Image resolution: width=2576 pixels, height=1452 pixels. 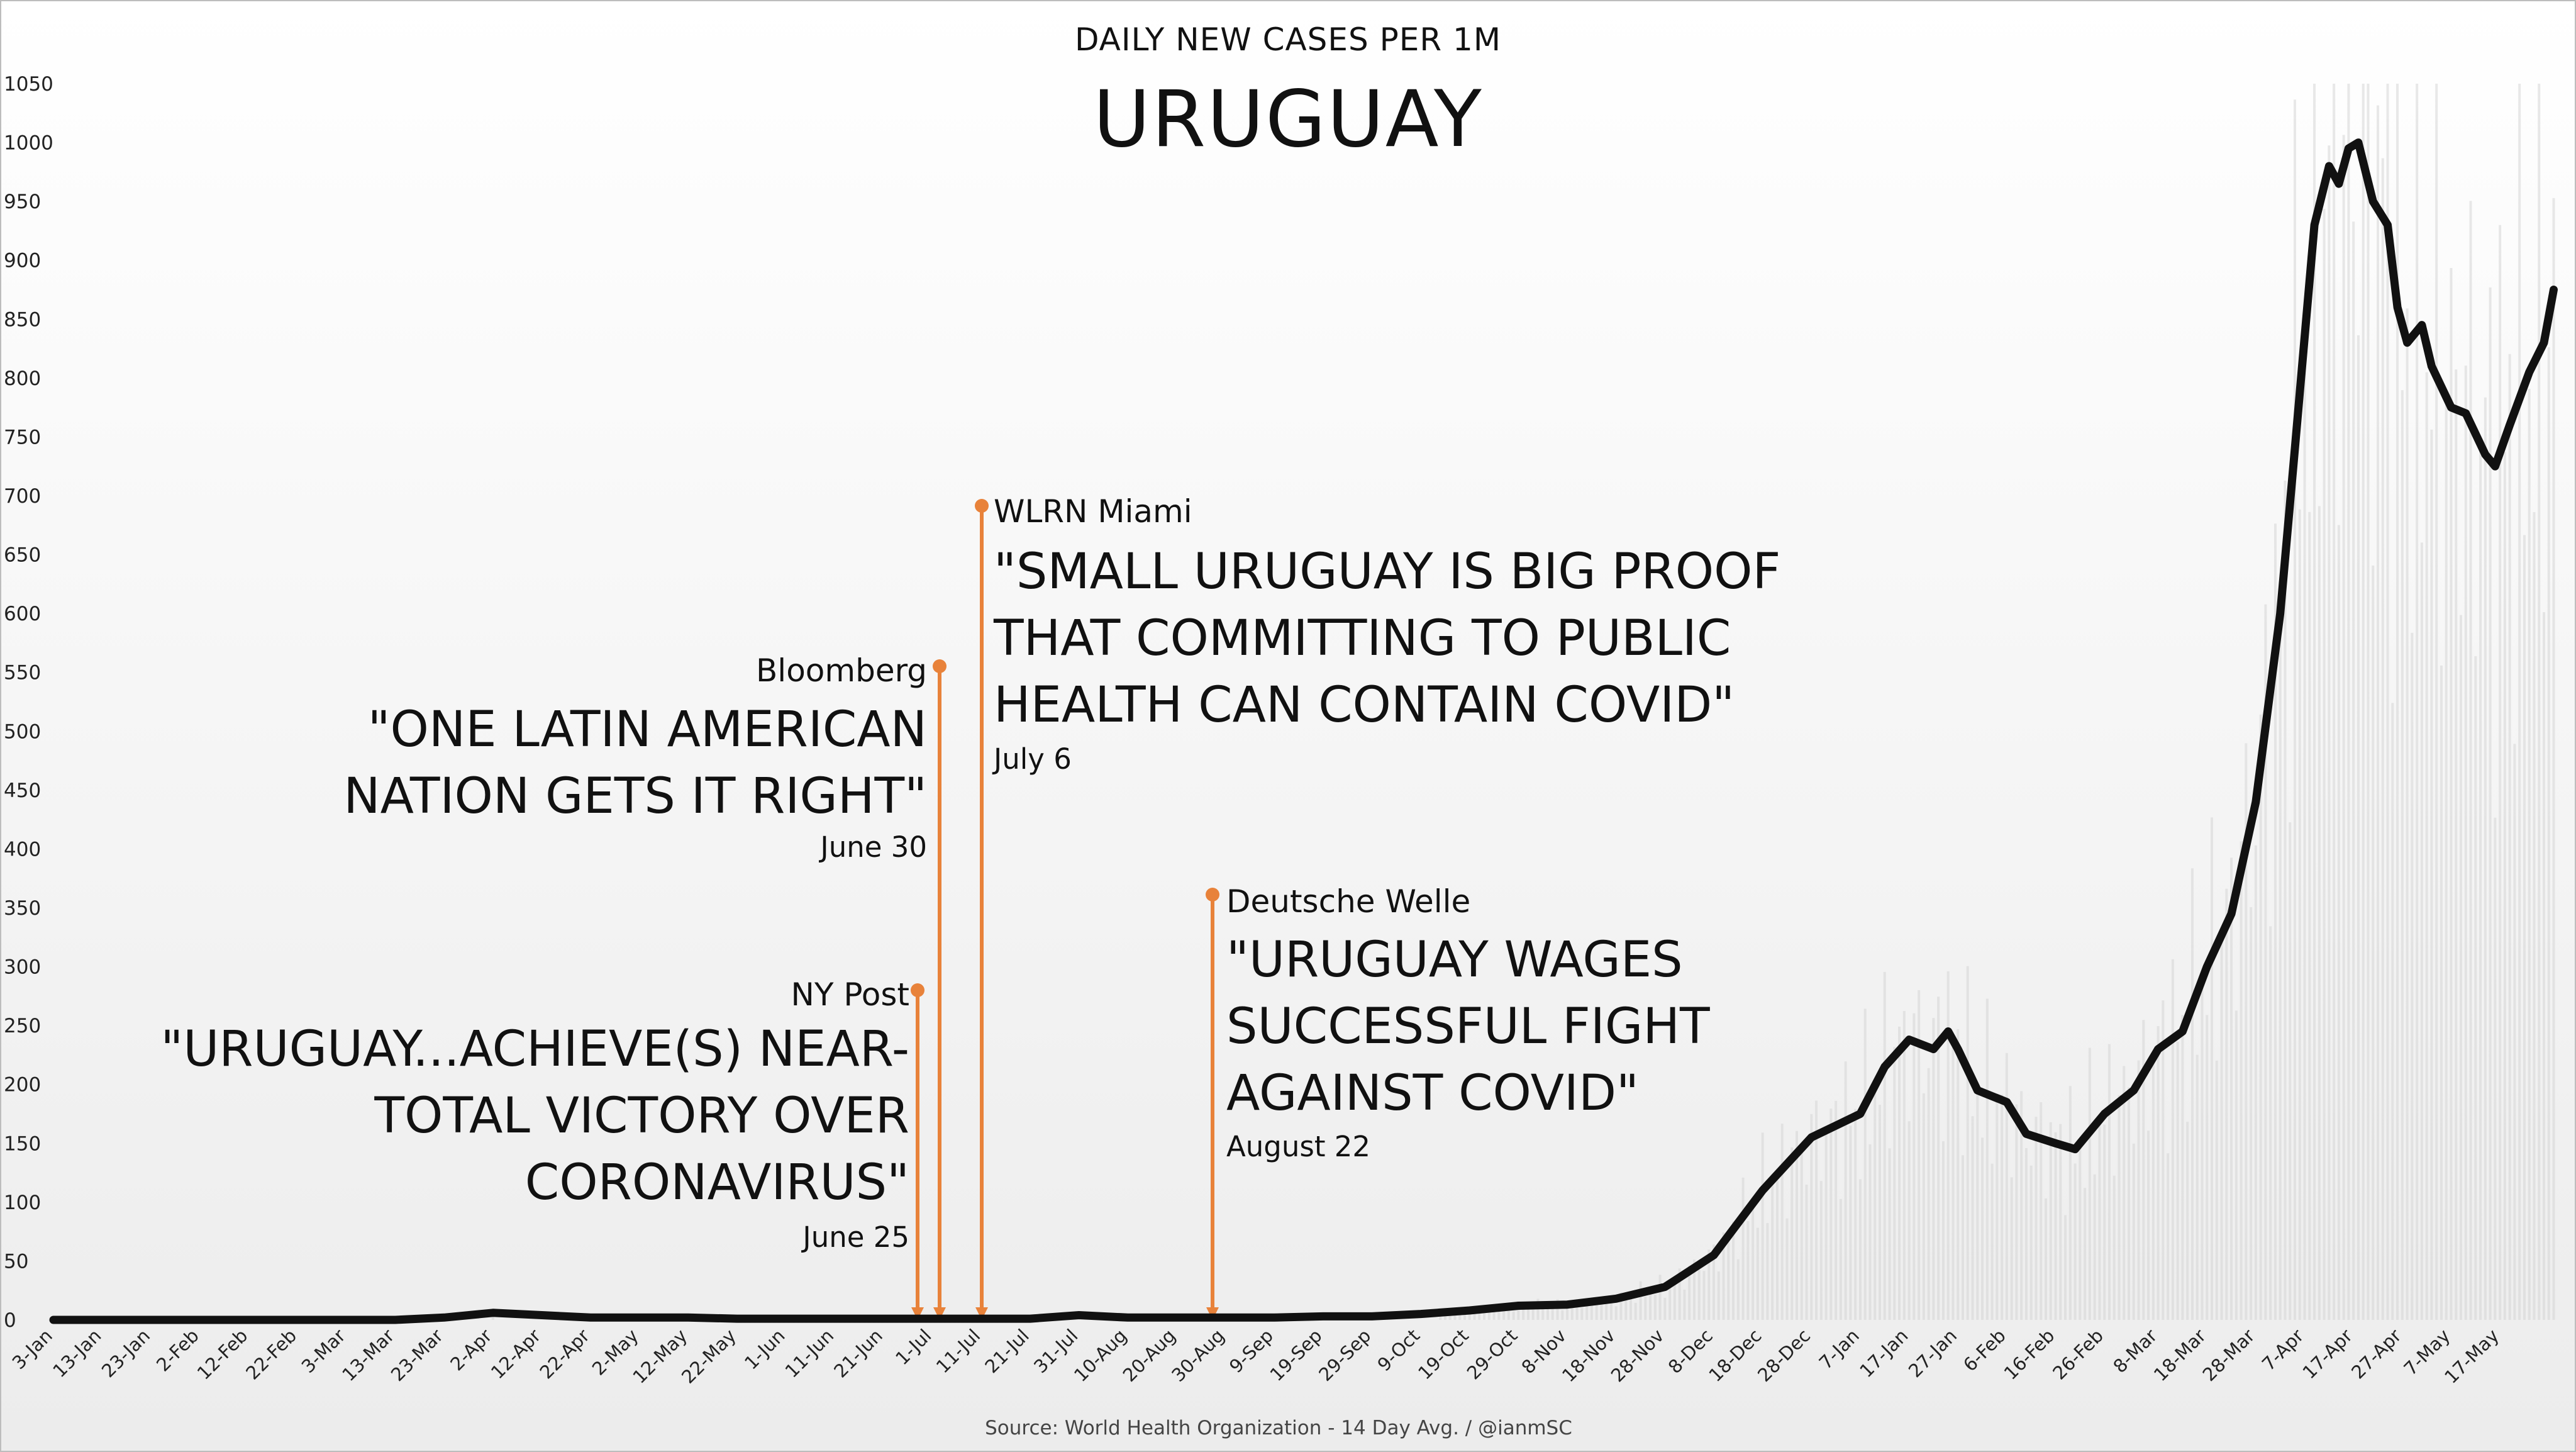 What do you see at coordinates (1298, 1146) in the screenshot?
I see `annotation-date: August 22` at bounding box center [1298, 1146].